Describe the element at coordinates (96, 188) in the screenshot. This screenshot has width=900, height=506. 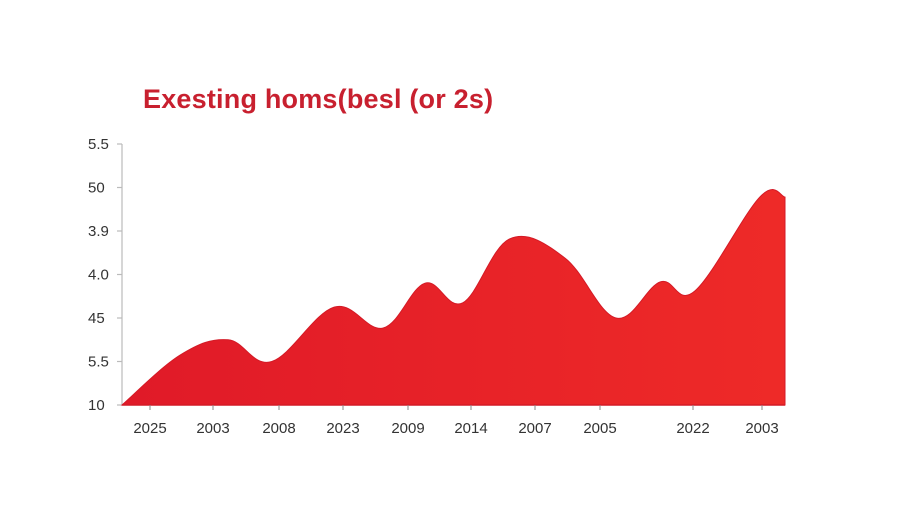
I see `y-tick-label: 50` at that location.